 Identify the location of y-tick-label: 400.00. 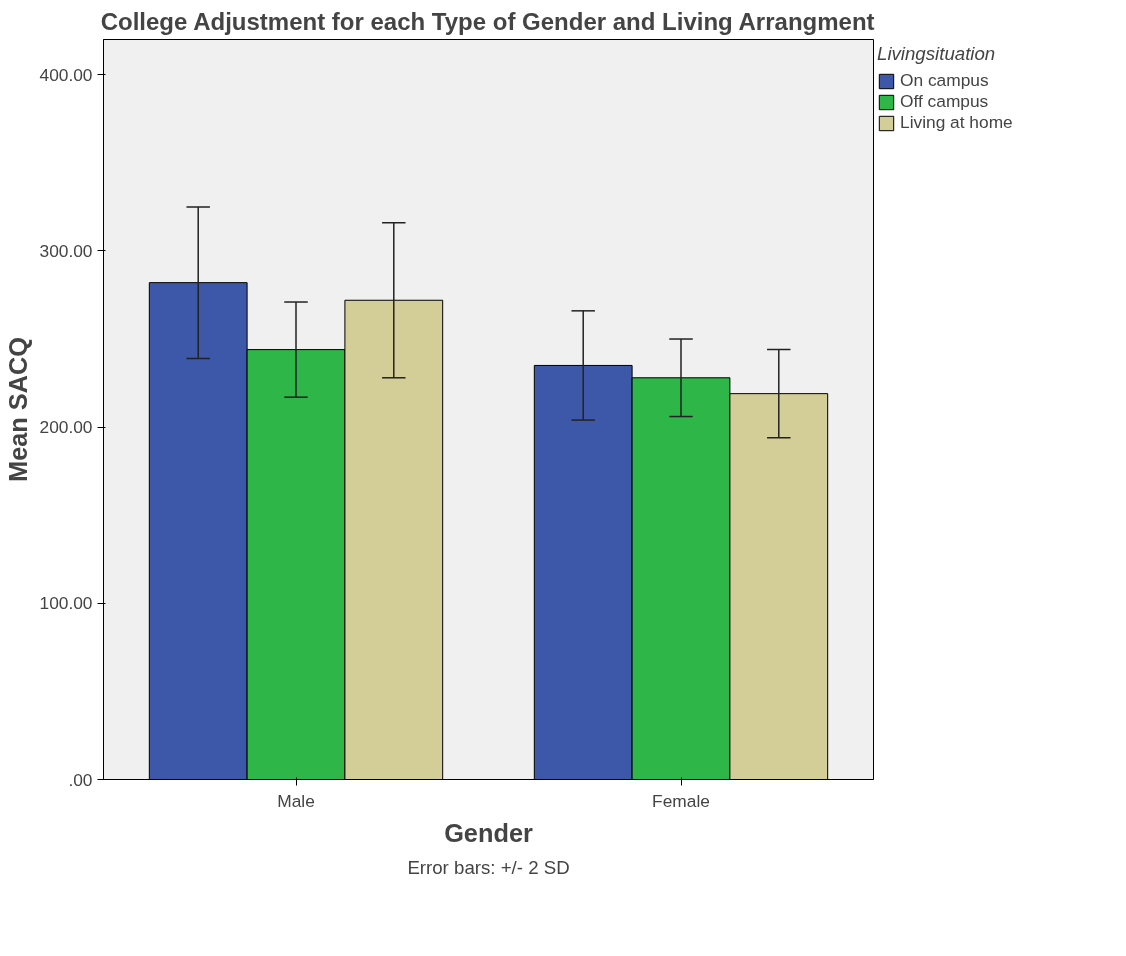
(66, 74).